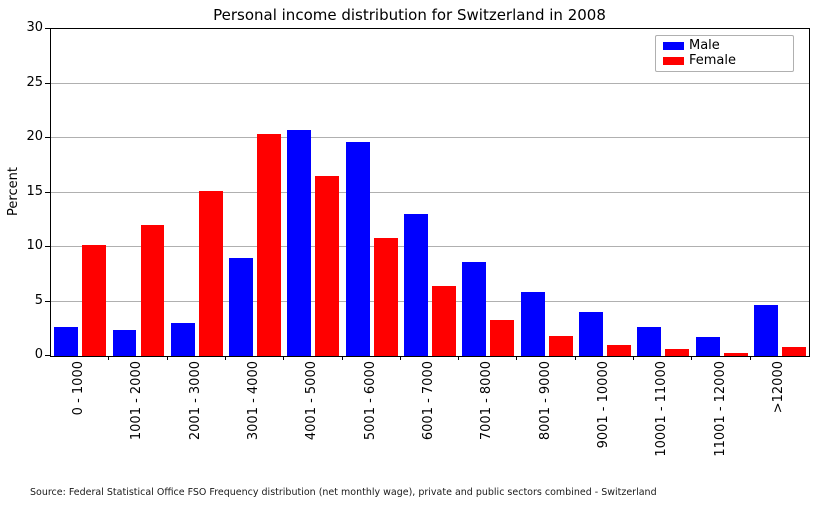 The image size is (819, 512). Describe the element at coordinates (312, 401) in the screenshot. I see `x-tick-label-text: 4001 - 5000` at that location.